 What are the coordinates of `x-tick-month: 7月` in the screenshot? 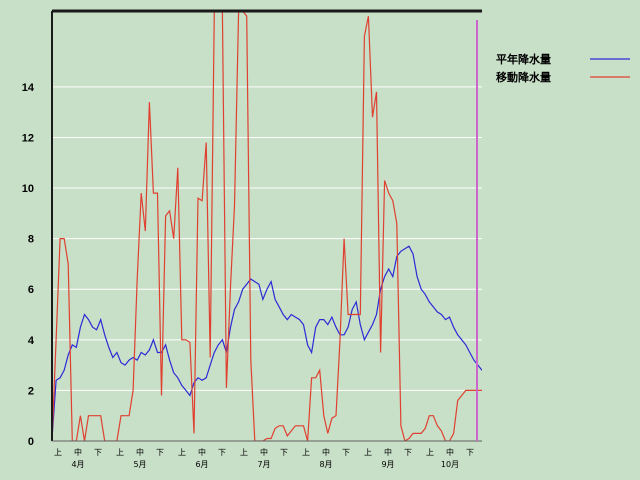 It's located at (263, 464).